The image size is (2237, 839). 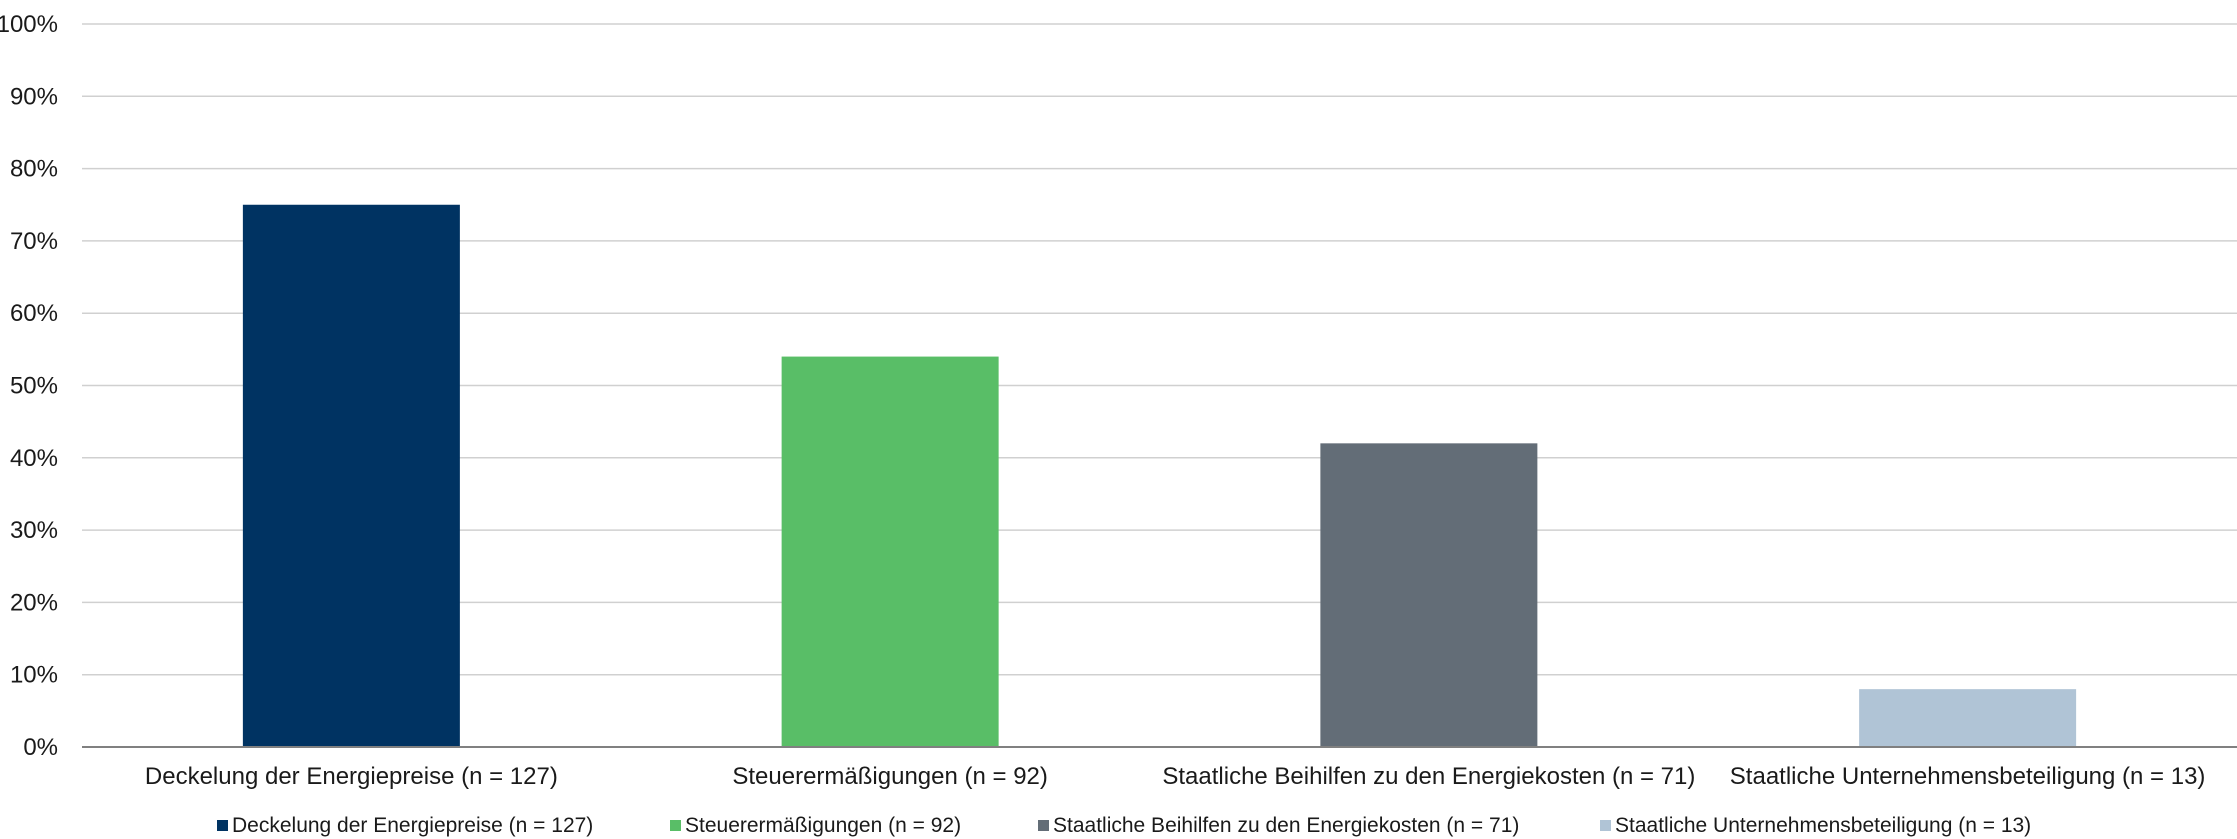 I want to click on y-tick-label: 90%, so click(x=34, y=96).